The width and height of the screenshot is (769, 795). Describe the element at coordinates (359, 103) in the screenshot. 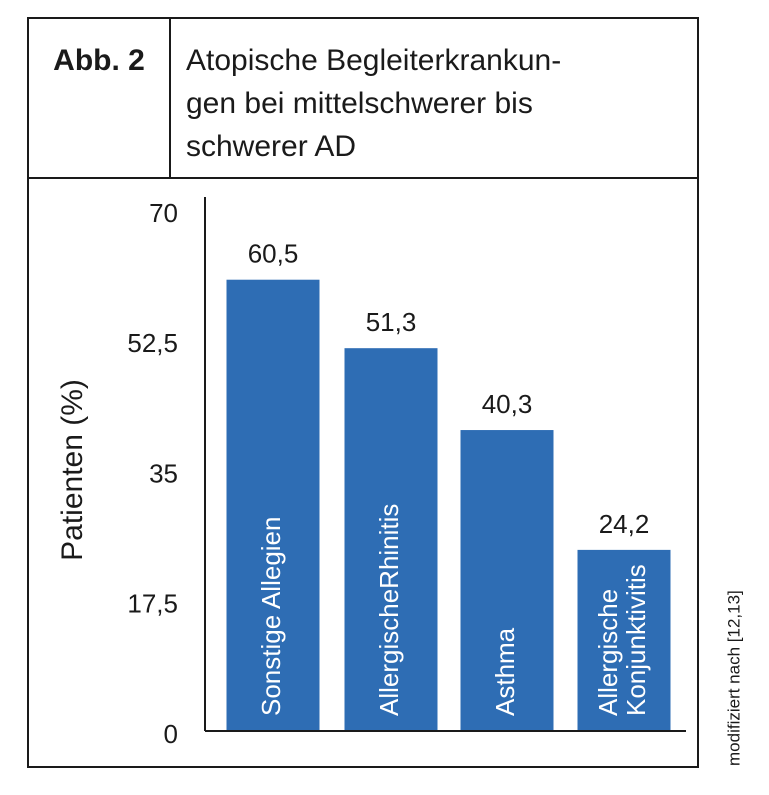

I see `chart-title: gen bei mittelschwerer bis` at that location.